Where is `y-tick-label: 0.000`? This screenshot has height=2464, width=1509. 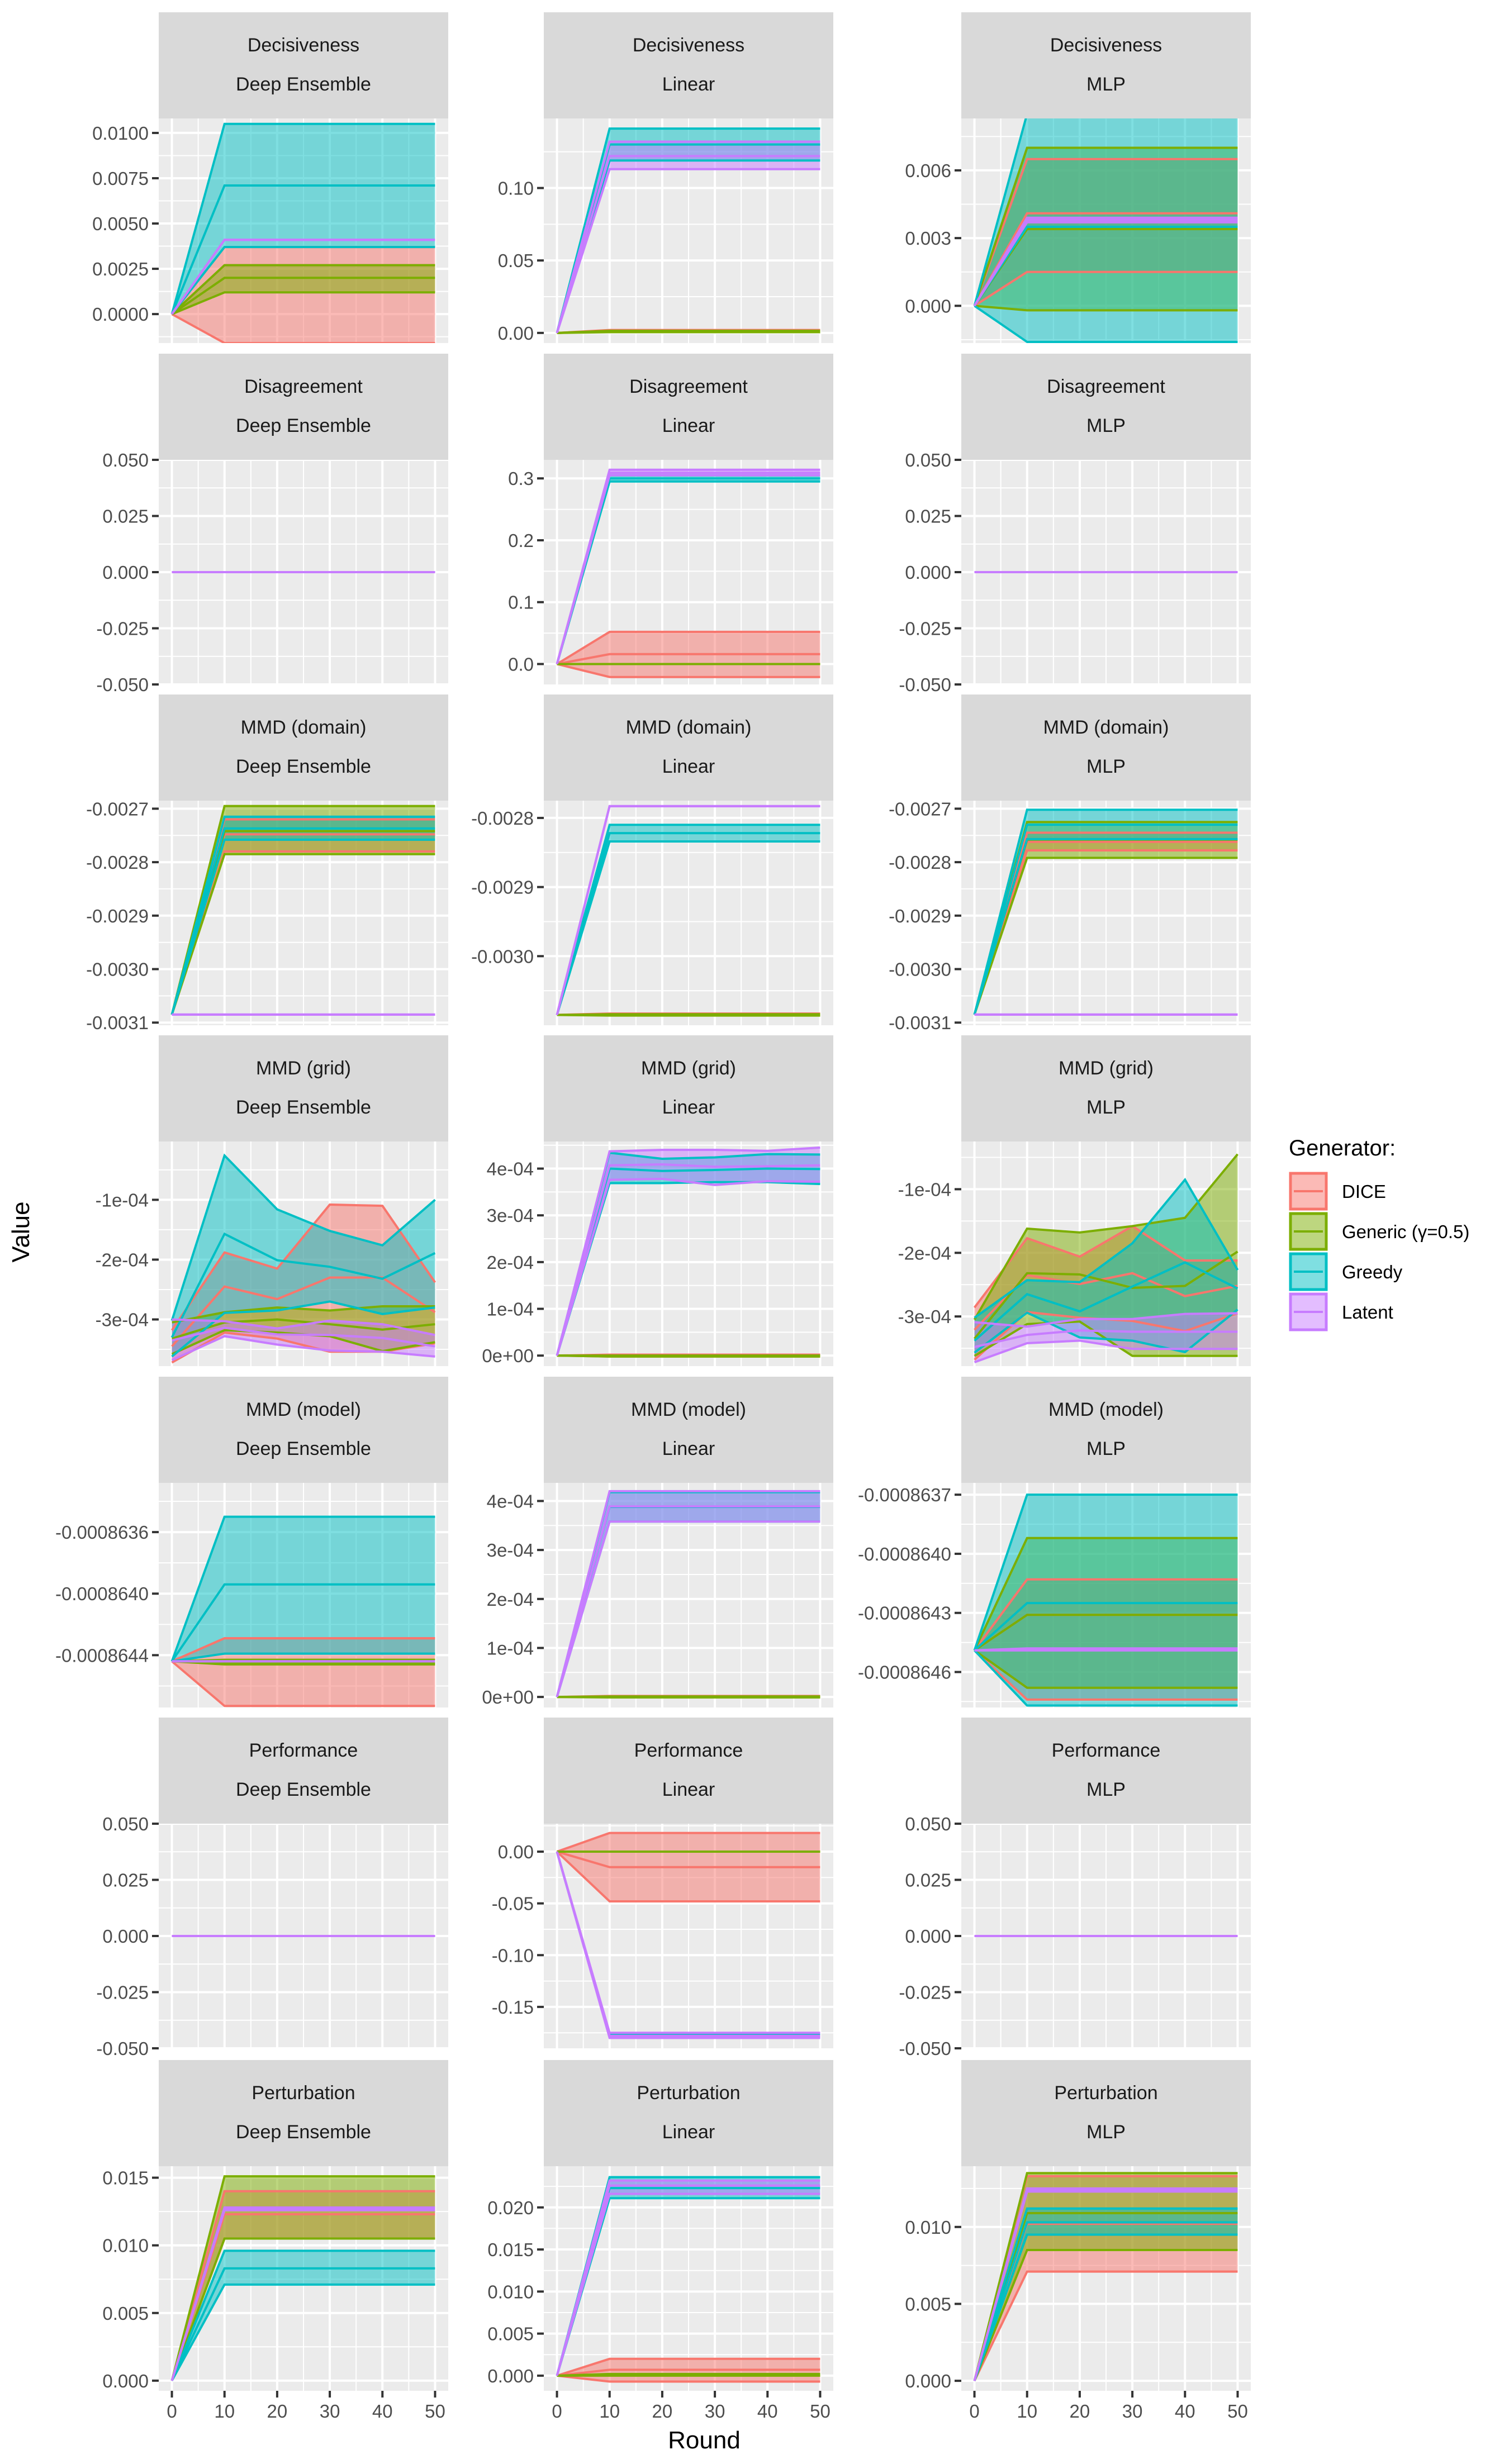 y-tick-label: 0.000 is located at coordinates (125, 1937).